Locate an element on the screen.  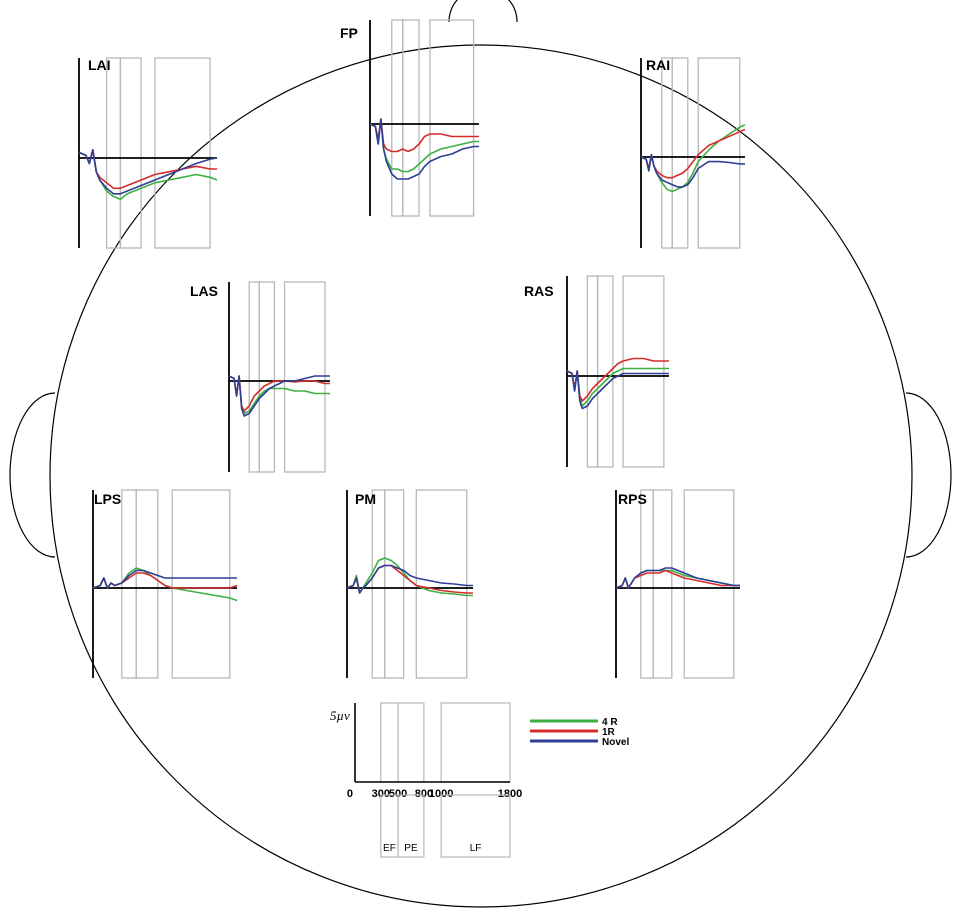
window-lf-box-lai is located at coordinates (182, 153).